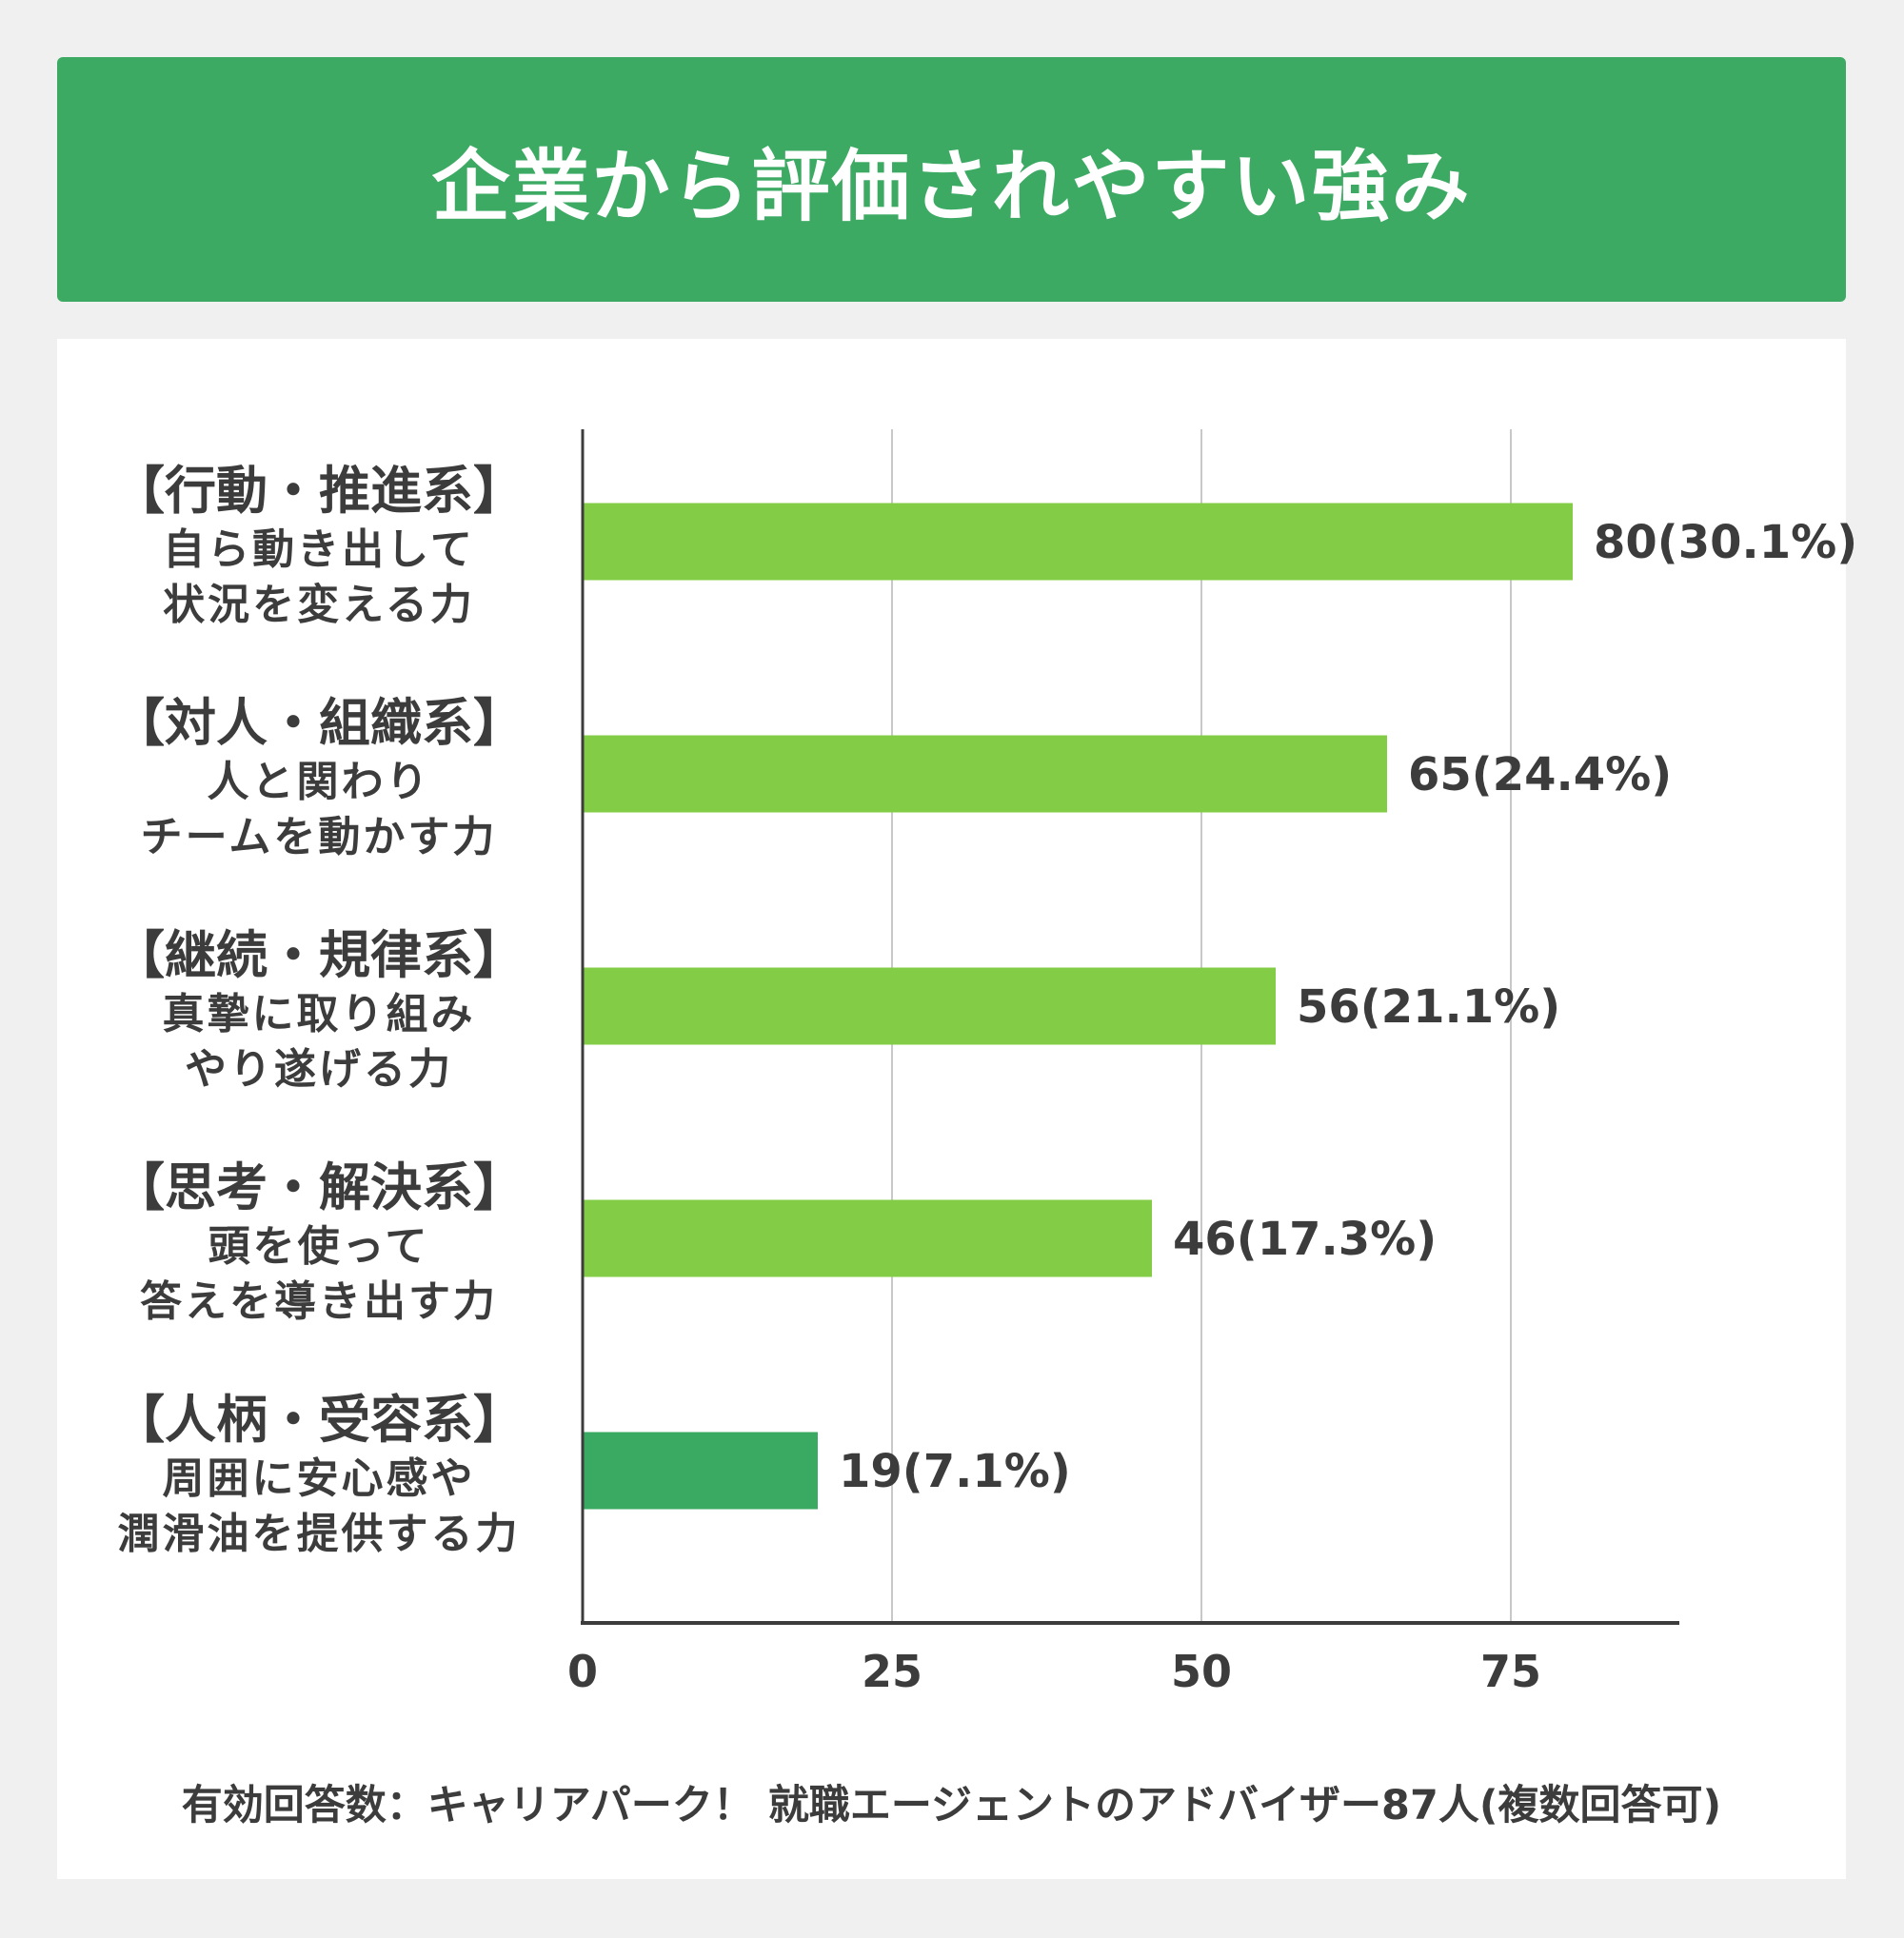  Describe the element at coordinates (319, 549) in the screenshot. I see `category-description: 自ら動き出して` at that location.